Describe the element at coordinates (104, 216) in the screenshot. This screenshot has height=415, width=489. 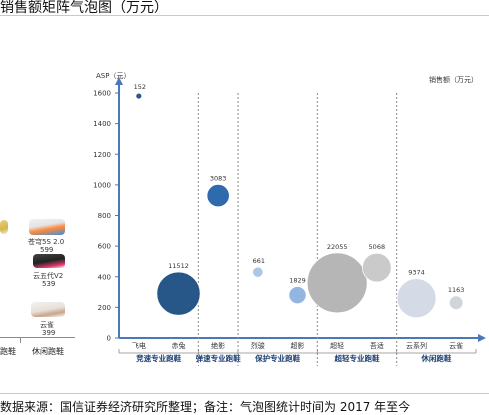
I see `y-tick-label: 800` at that location.